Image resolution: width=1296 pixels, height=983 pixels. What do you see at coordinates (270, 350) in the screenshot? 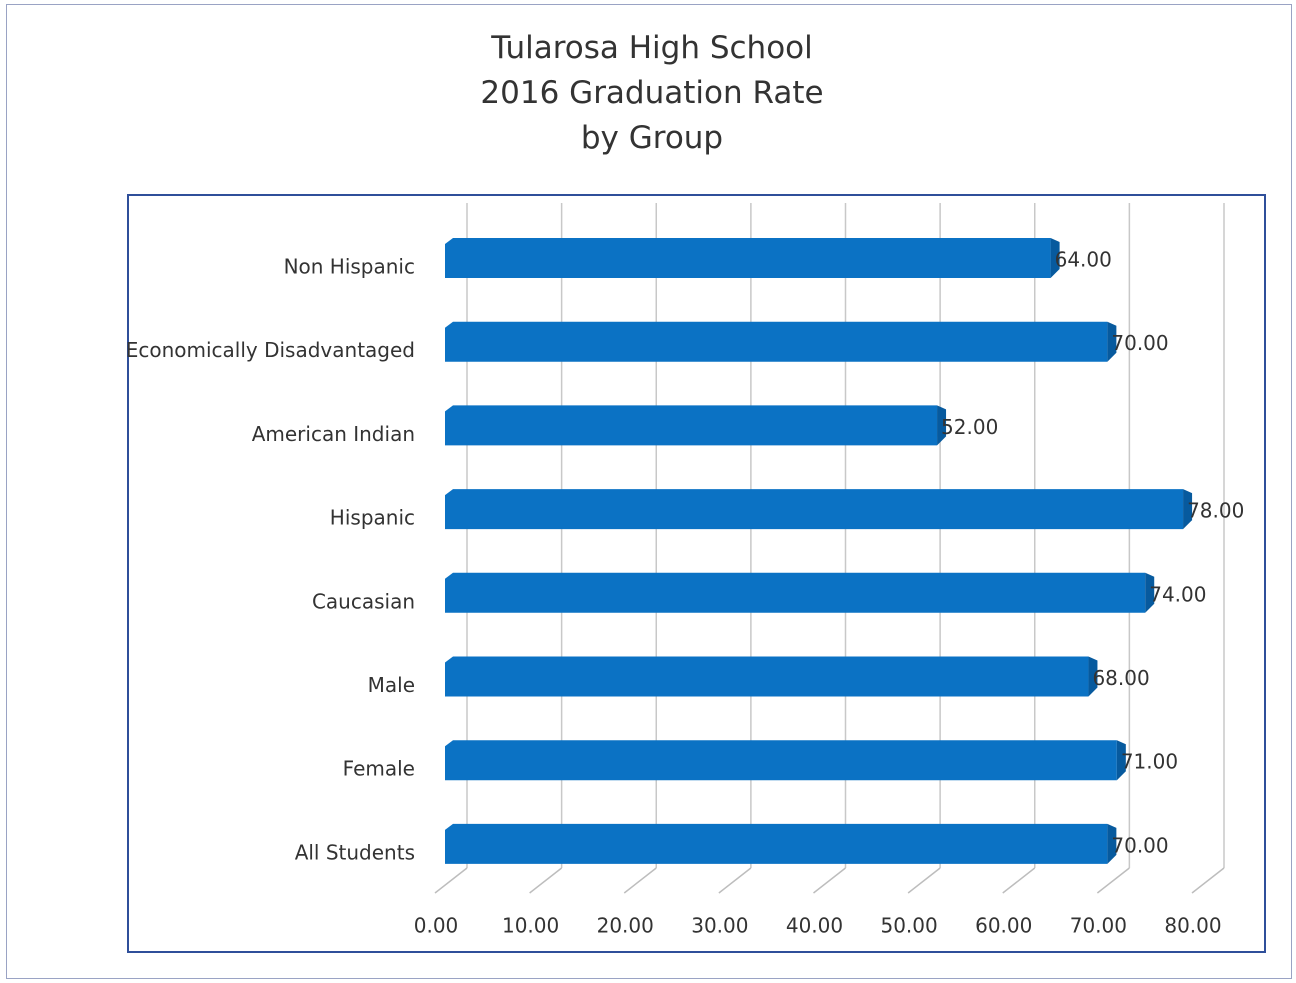
I see `y-tick-label: Economically Disadvantaged` at bounding box center [270, 350].